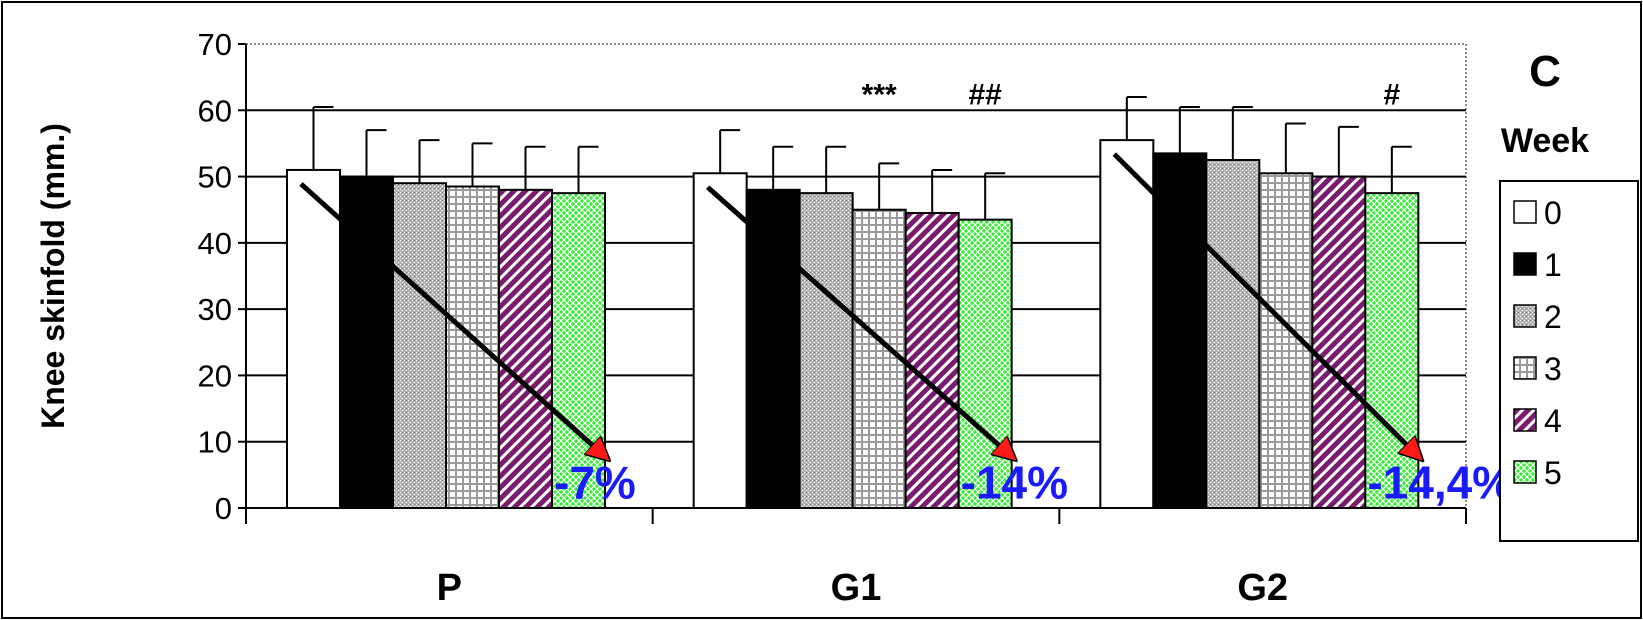 Image resolution: width=1643 pixels, height=620 pixels. Describe the element at coordinates (1014, 483) in the screenshot. I see `percent-change-label: -14%` at that location.